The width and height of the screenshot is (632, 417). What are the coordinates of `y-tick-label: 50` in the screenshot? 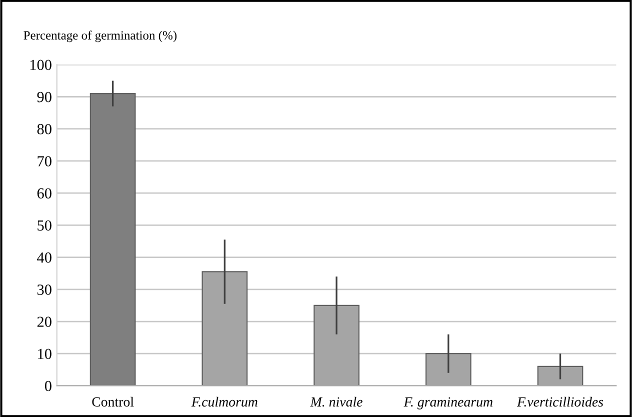 It's located at (45, 225).